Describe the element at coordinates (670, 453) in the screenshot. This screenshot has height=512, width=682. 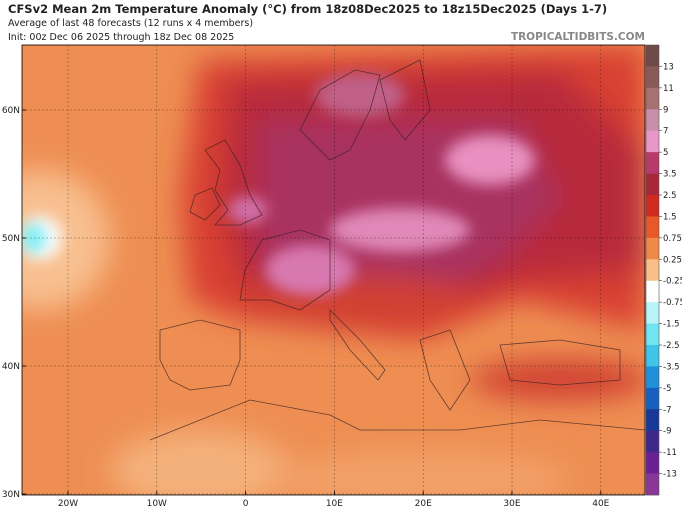
I see `colorbar-label: -11` at that location.